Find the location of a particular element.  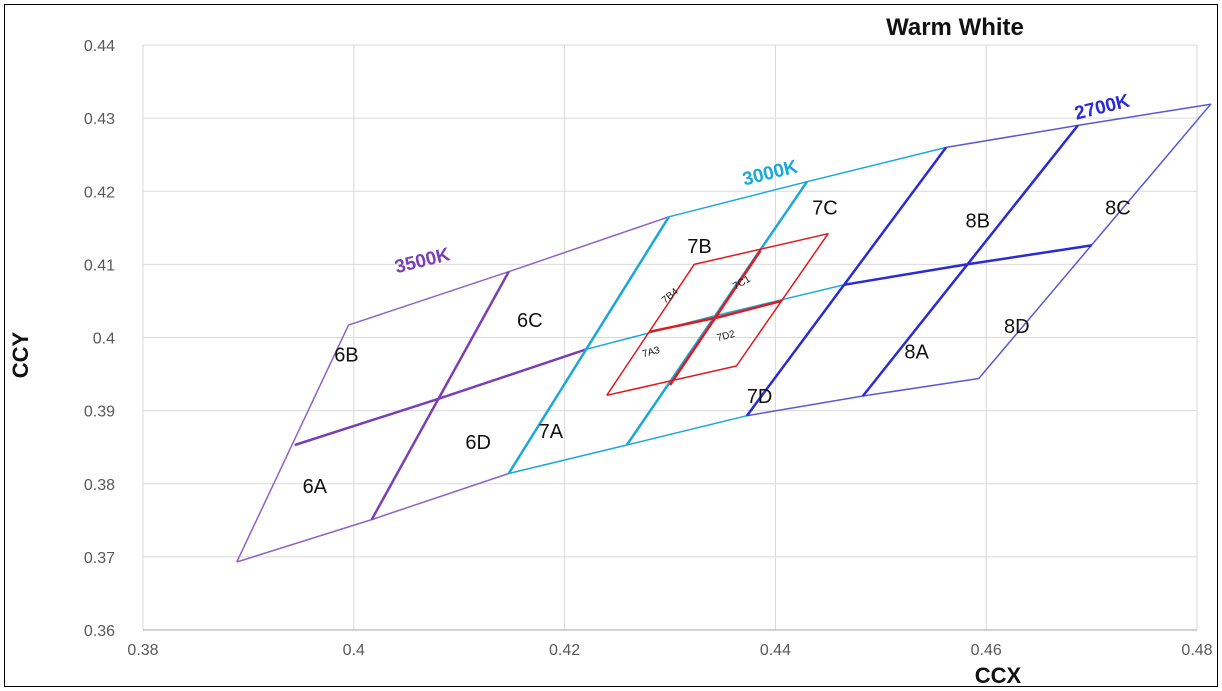

y-axis-title: CCY is located at coordinates (20, 354).